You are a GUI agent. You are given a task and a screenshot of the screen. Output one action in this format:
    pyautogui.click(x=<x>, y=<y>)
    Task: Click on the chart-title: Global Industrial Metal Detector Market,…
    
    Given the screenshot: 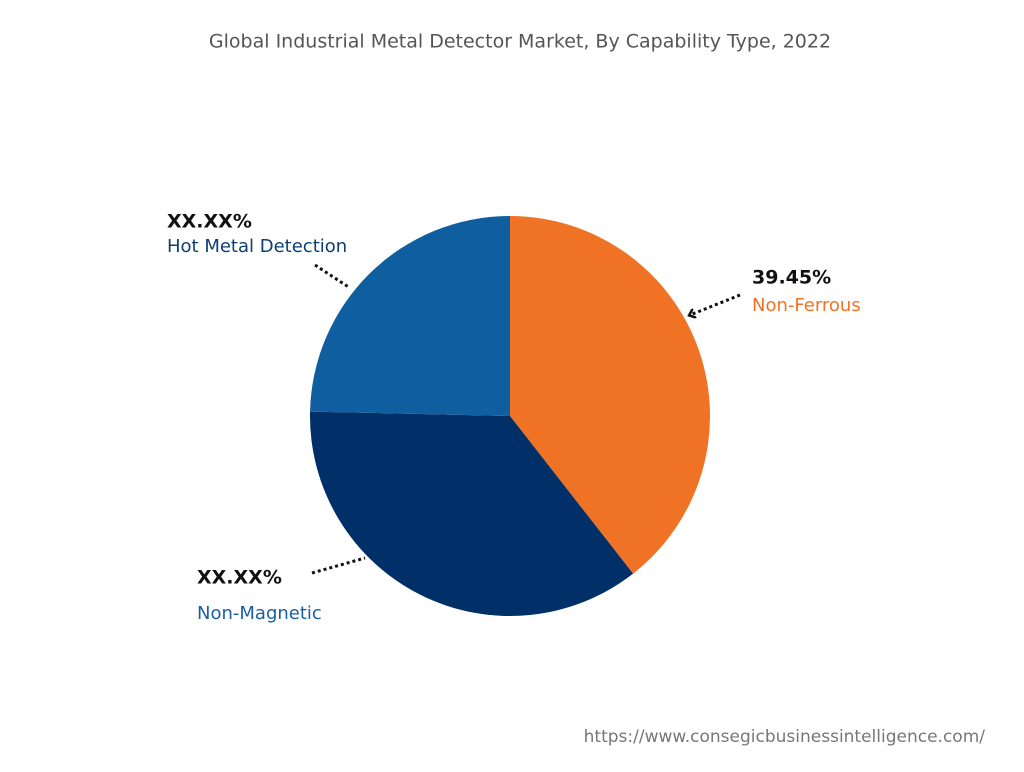 What is the action you would take?
    pyautogui.click(x=520, y=42)
    